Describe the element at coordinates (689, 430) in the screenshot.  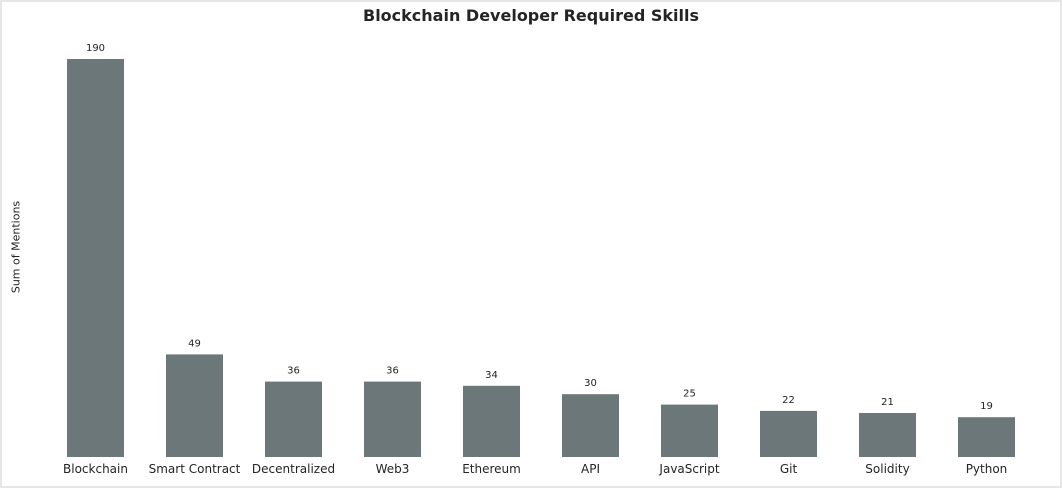
I see `bar-javascript` at that location.